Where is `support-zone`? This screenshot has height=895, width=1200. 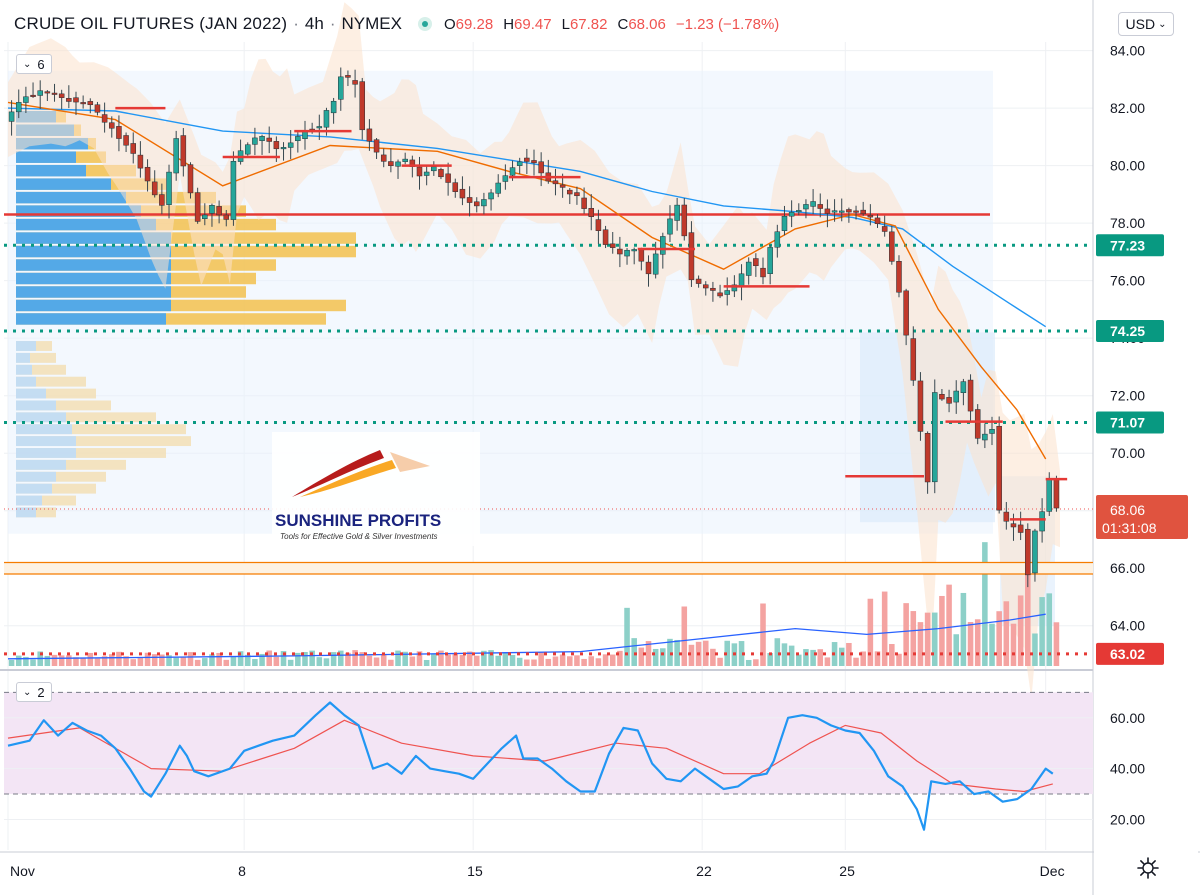 support-zone is located at coordinates (548, 568).